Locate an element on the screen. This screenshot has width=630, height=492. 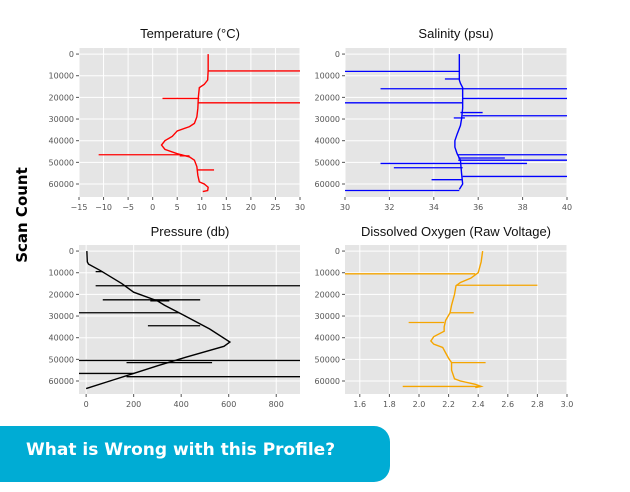
salinity-x-tick-label: 34 is located at coordinates (434, 207).